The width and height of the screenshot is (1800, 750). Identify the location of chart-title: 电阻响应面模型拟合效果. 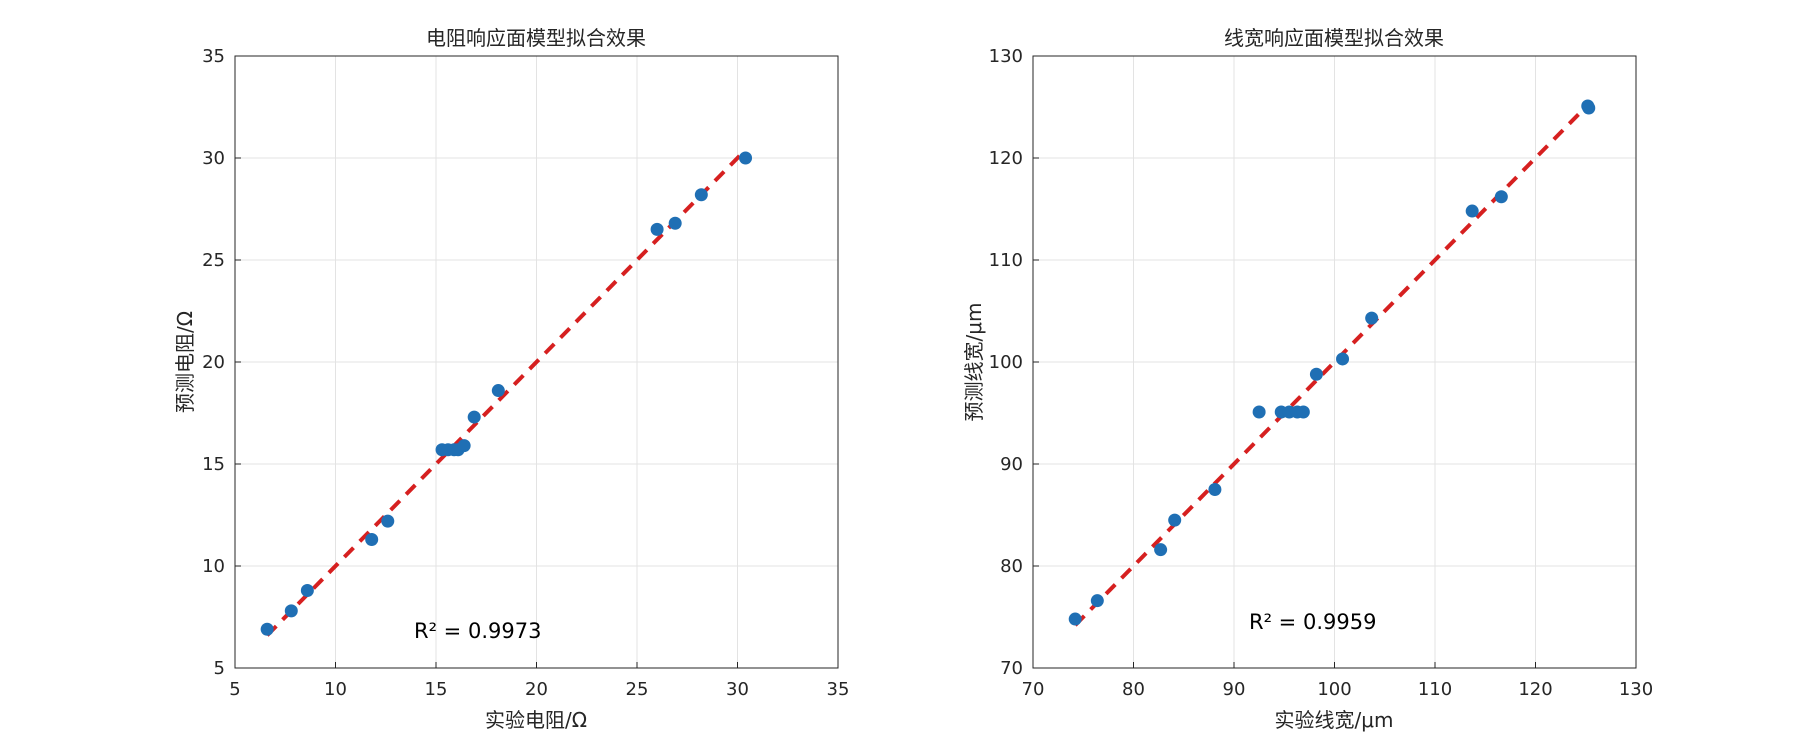
(536, 38).